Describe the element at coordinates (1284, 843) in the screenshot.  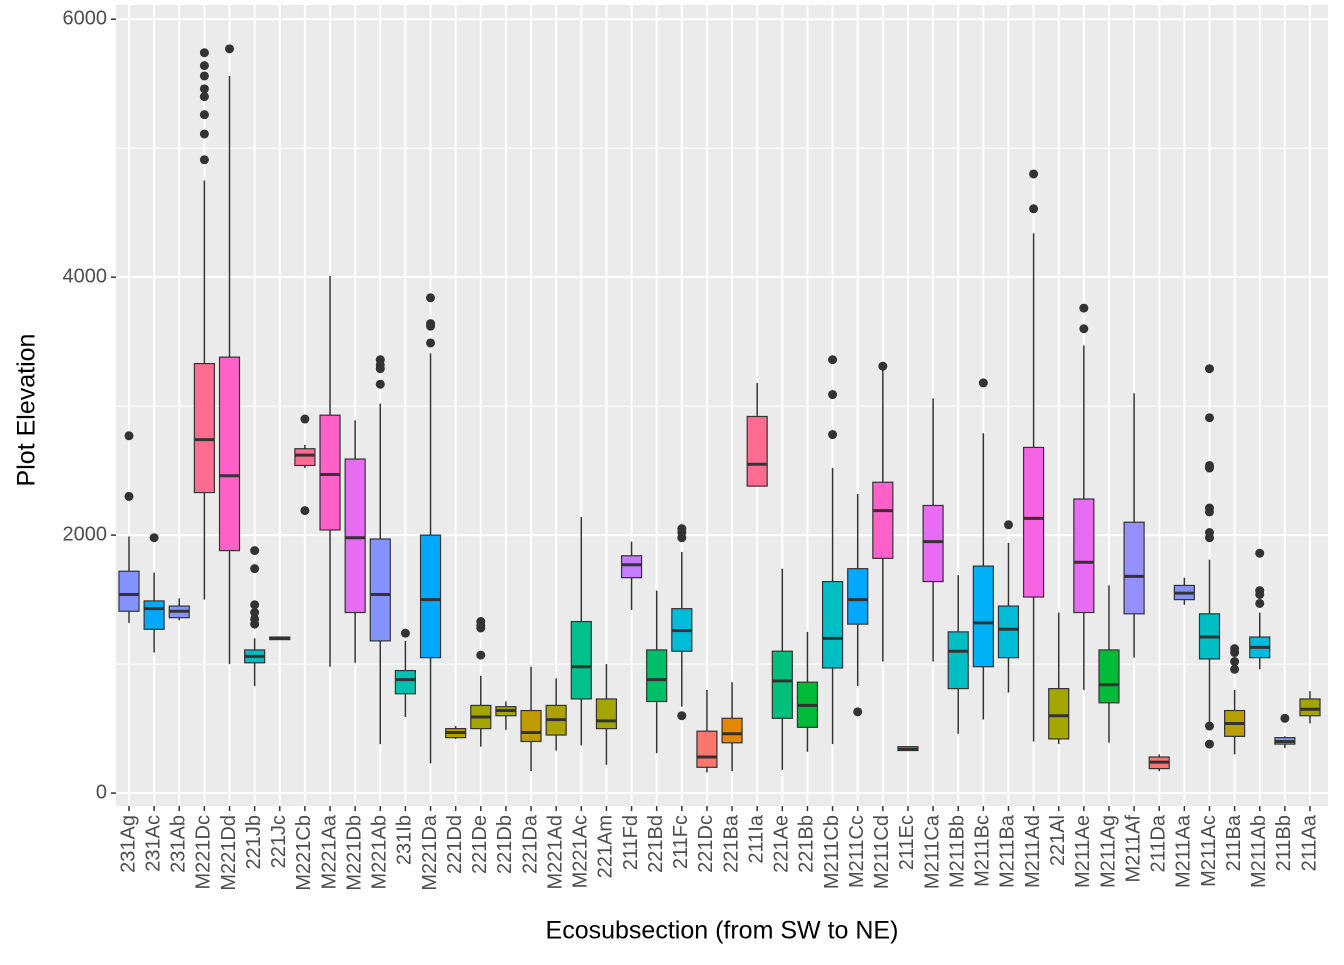
I see `x-tick-label: 211Bb` at that location.